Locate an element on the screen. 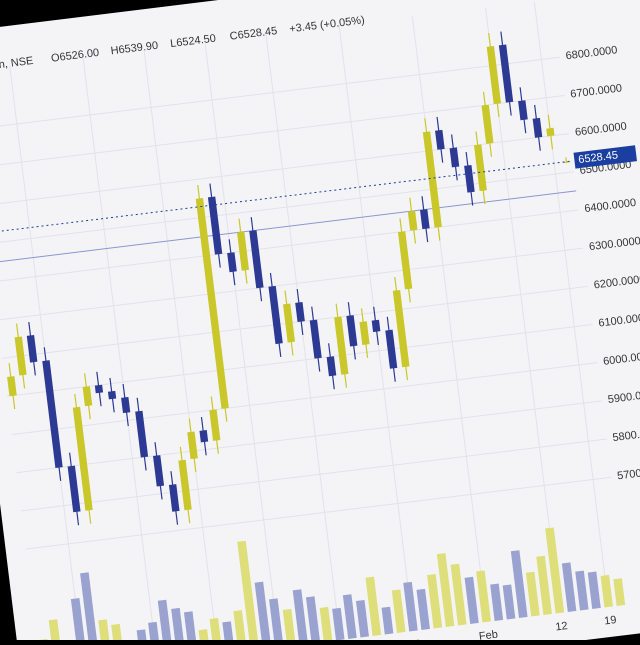 The image size is (640, 645). y-tick-label: 5900.0000 is located at coordinates (623, 397).